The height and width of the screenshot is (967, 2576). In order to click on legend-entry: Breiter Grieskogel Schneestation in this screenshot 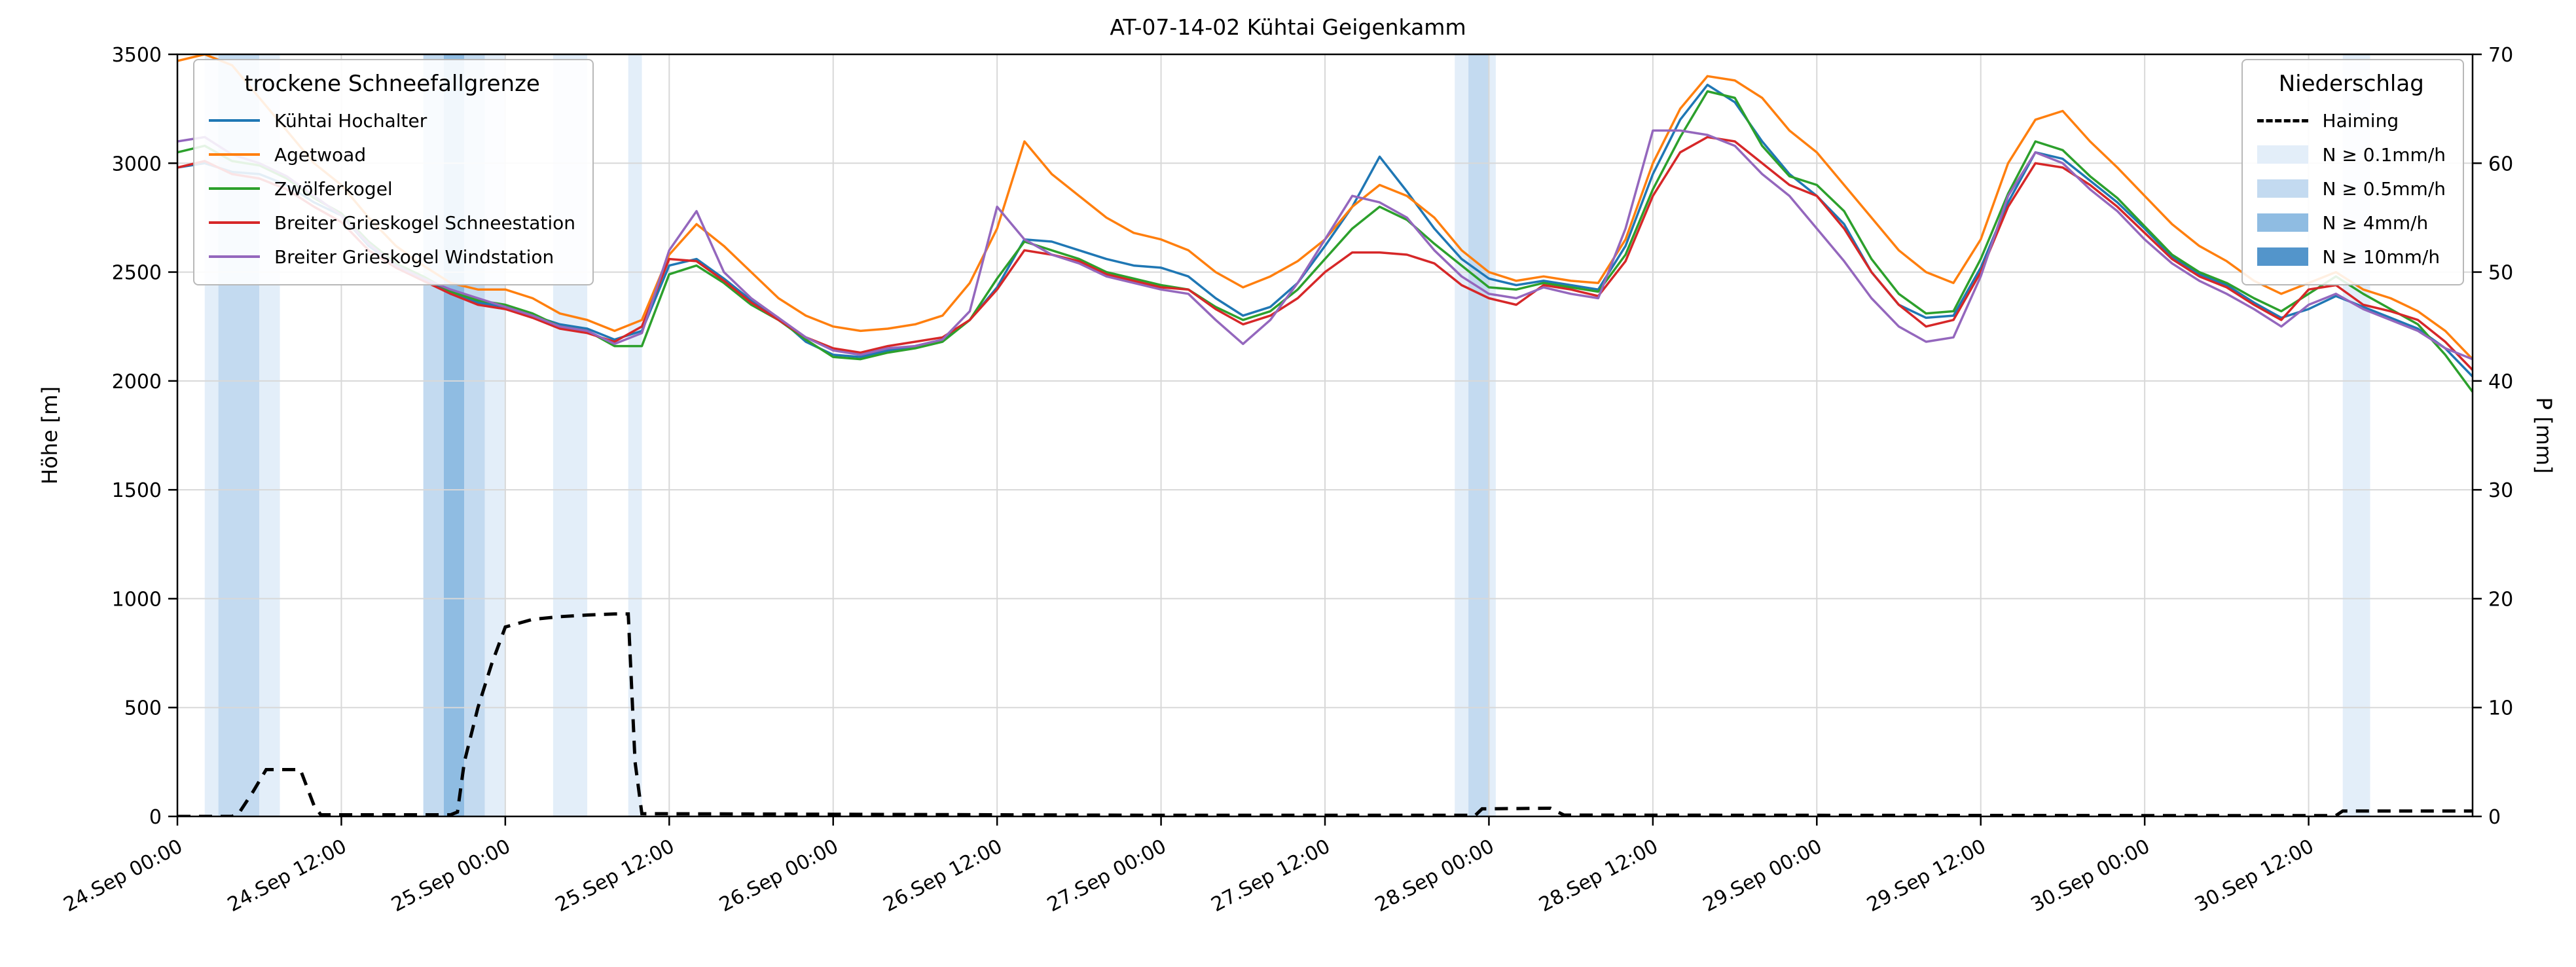, I will do `click(392, 223)`.